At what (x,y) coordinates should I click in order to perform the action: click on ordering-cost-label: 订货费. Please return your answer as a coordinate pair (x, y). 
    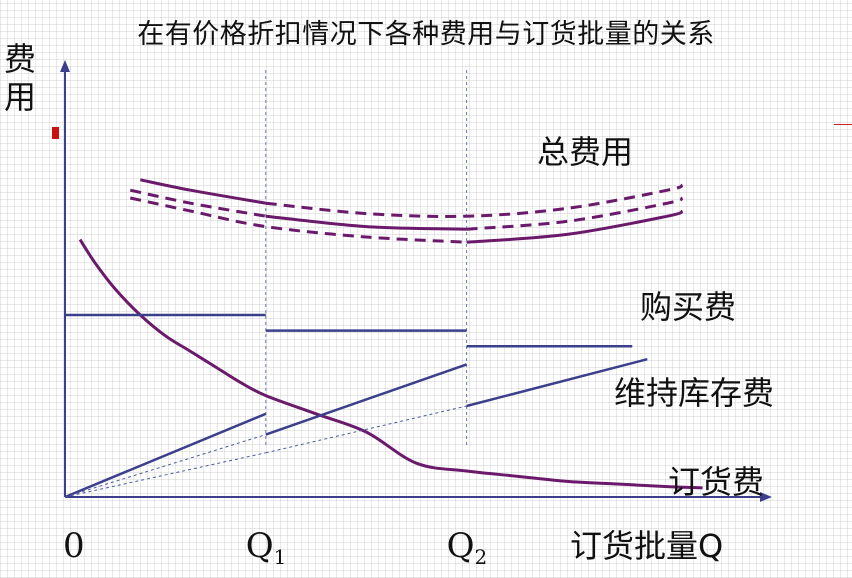
    Looking at the image, I should click on (716, 482).